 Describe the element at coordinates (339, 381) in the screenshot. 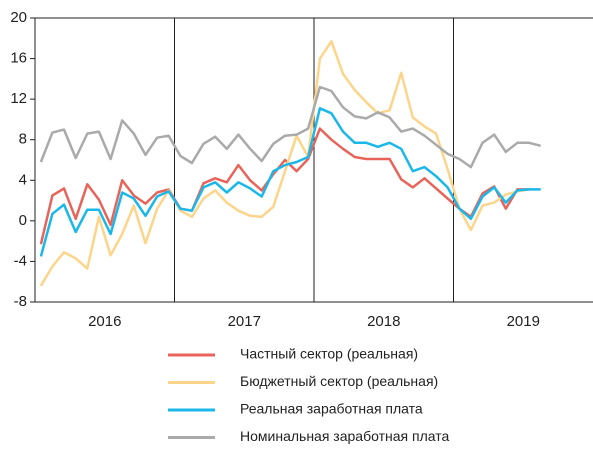

I see `legend-label: Бюджетный сектор (реальная)` at that location.